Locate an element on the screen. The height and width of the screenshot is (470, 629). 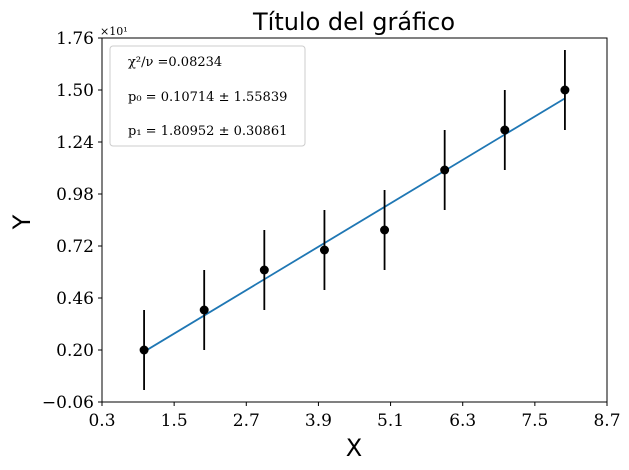
x-tick-label: 0.3 is located at coordinates (101, 421).